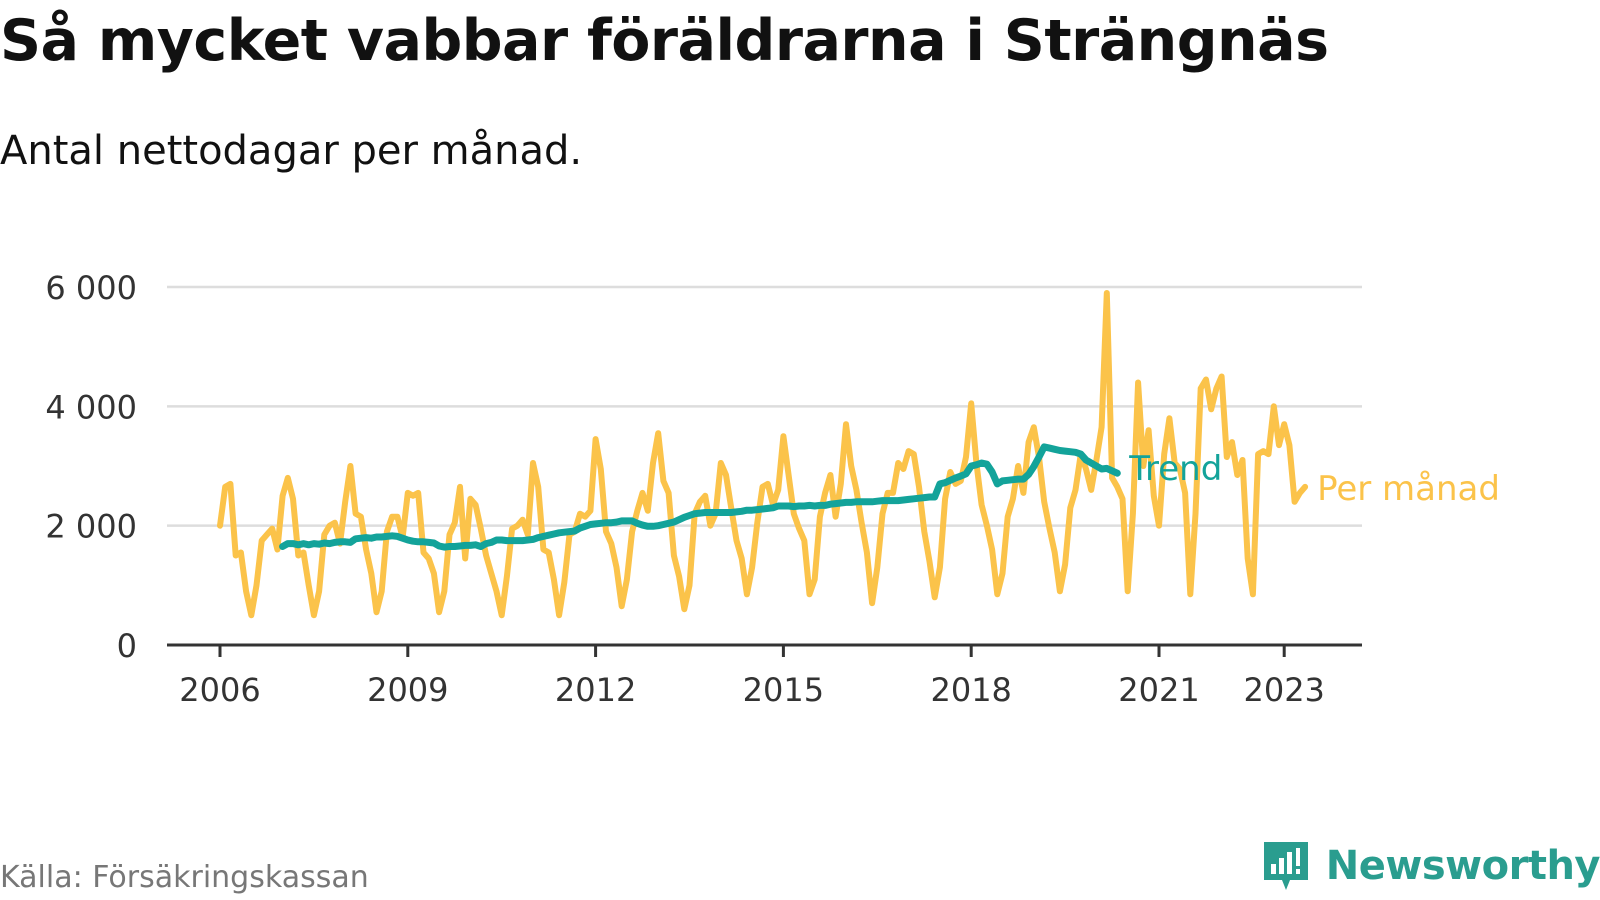 The image size is (1600, 900). Describe the element at coordinates (407, 690) in the screenshot. I see `x-tick-label: 2009` at that location.